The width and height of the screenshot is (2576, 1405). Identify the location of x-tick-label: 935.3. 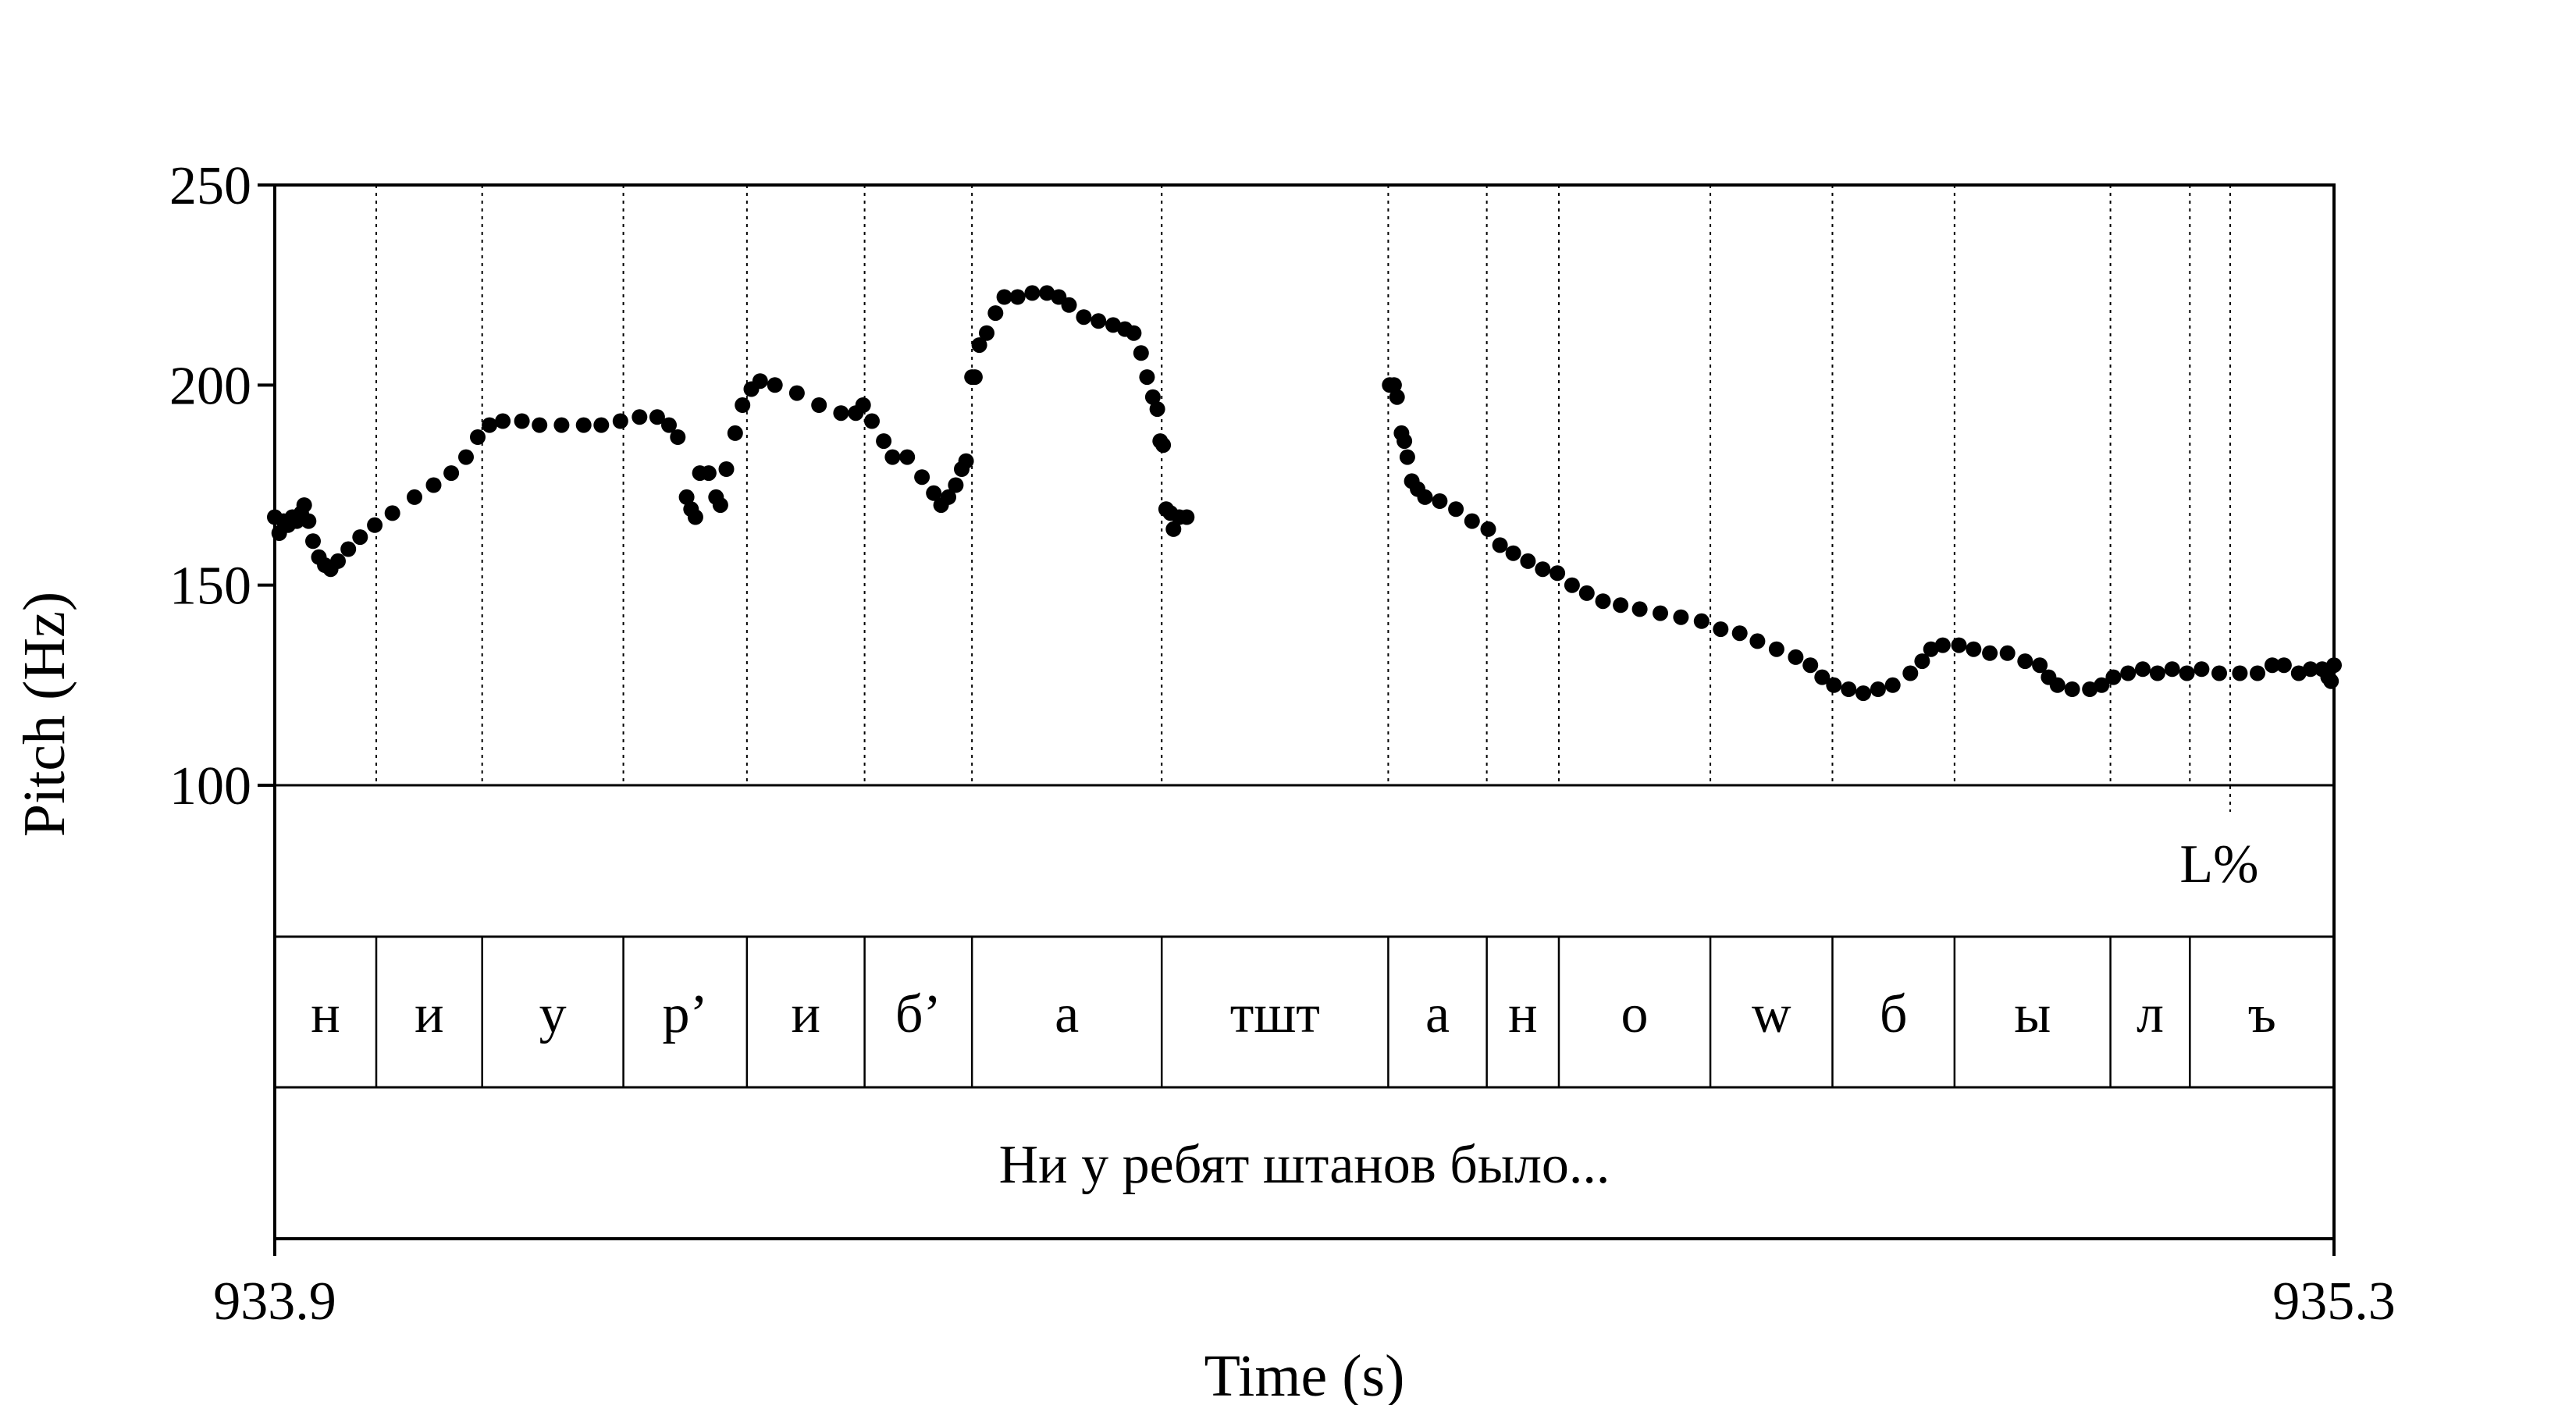
(2334, 1302).